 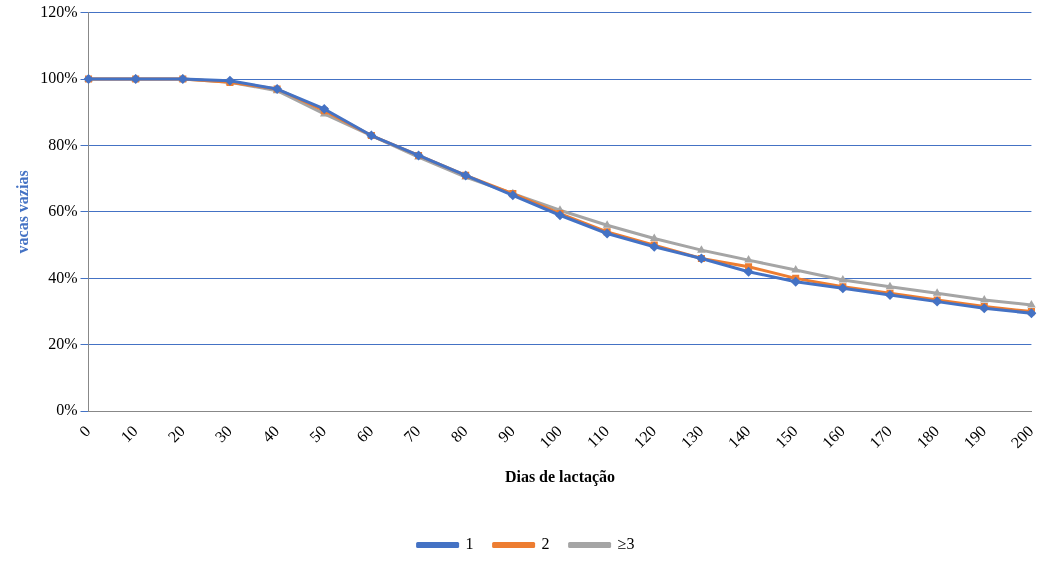 I want to click on x-tick-label: 200, so click(x=1022, y=437).